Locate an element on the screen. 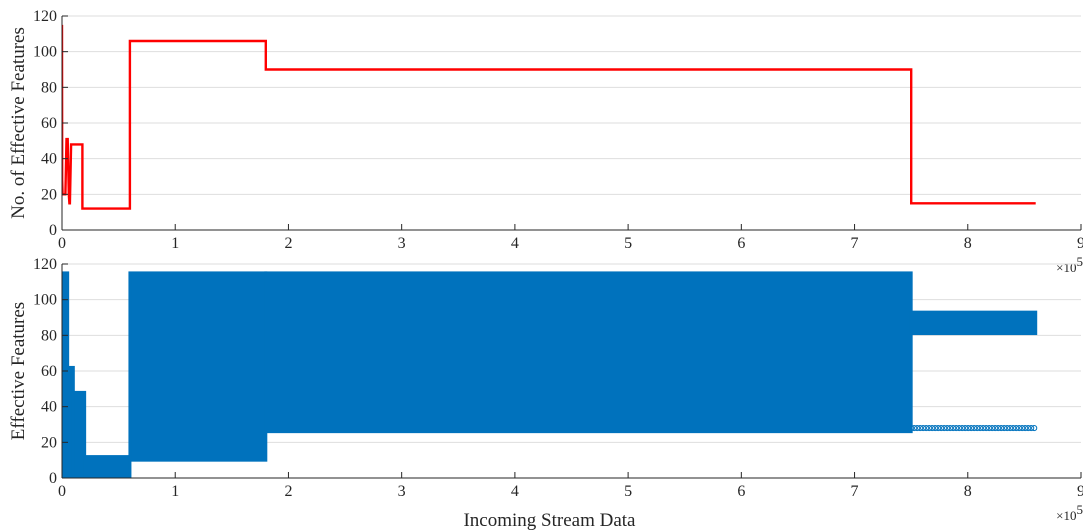  top-y-tick-label: 0 is located at coordinates (53, 230).